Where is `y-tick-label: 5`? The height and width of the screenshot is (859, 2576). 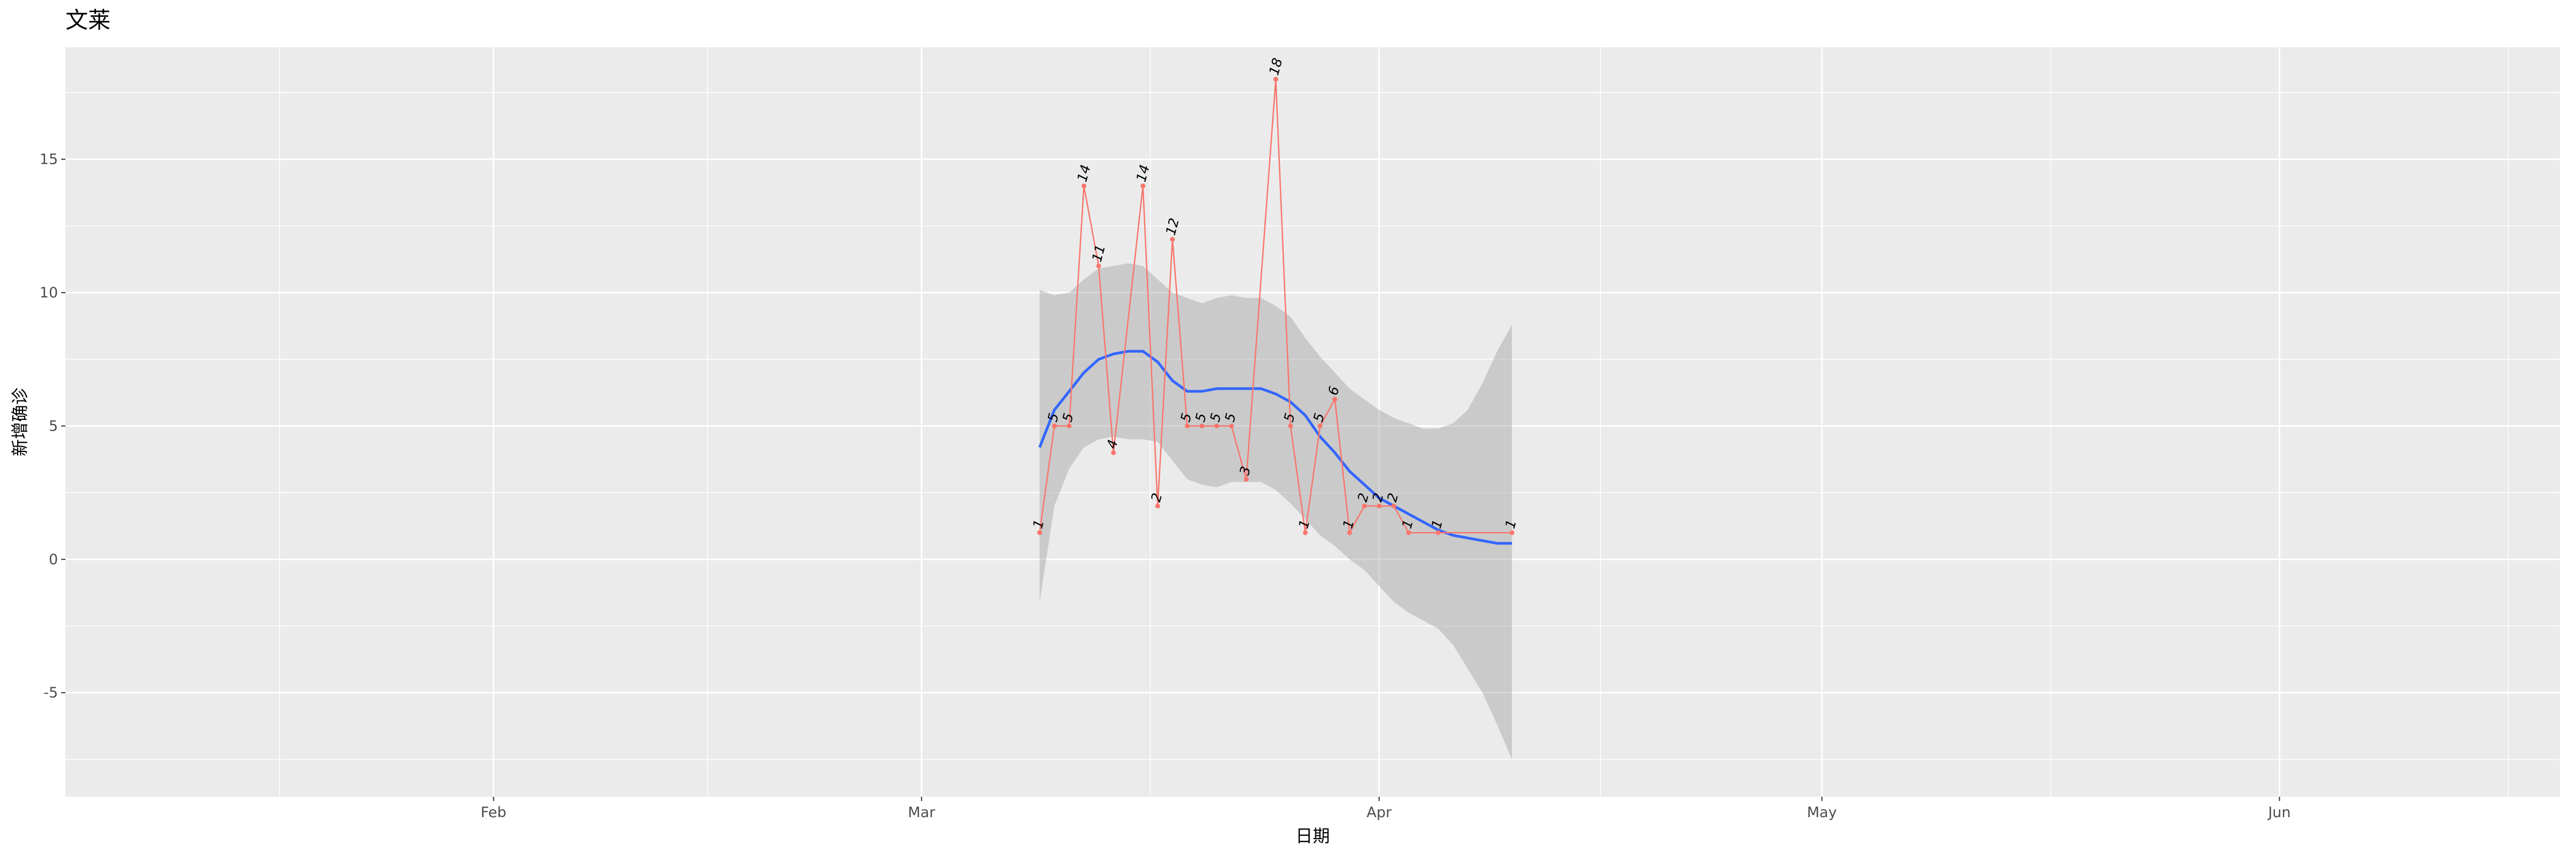 y-tick-label: 5 is located at coordinates (53, 426).